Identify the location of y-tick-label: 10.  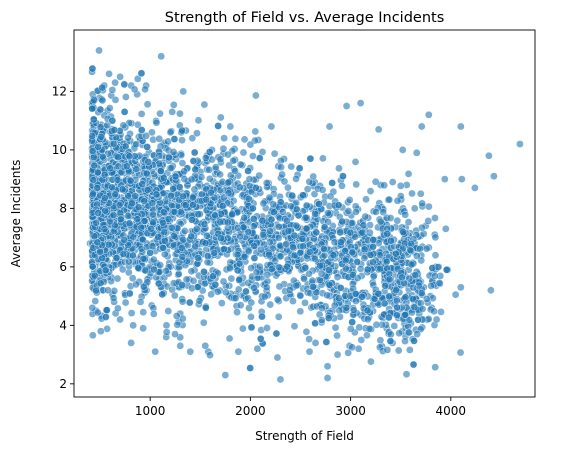
(59, 150).